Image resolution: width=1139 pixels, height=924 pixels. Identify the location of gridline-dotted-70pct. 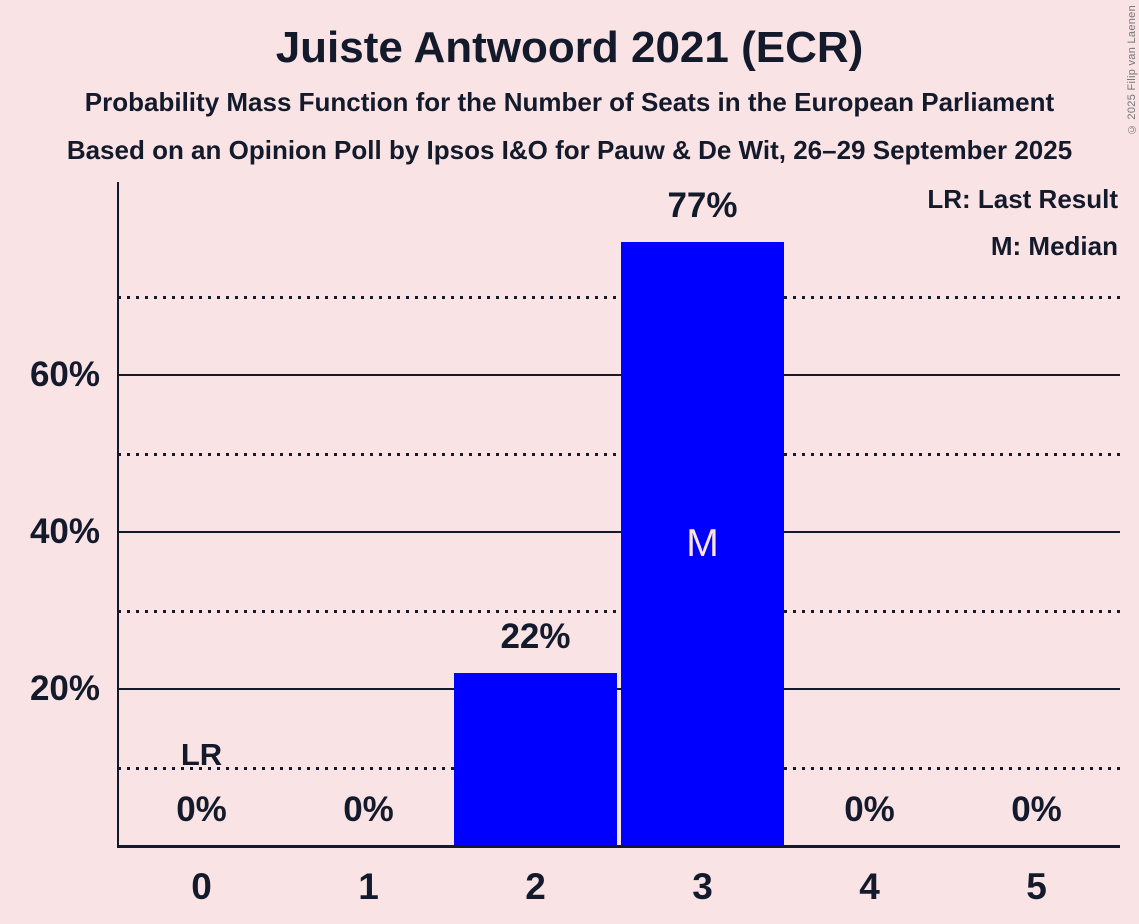
(619, 297).